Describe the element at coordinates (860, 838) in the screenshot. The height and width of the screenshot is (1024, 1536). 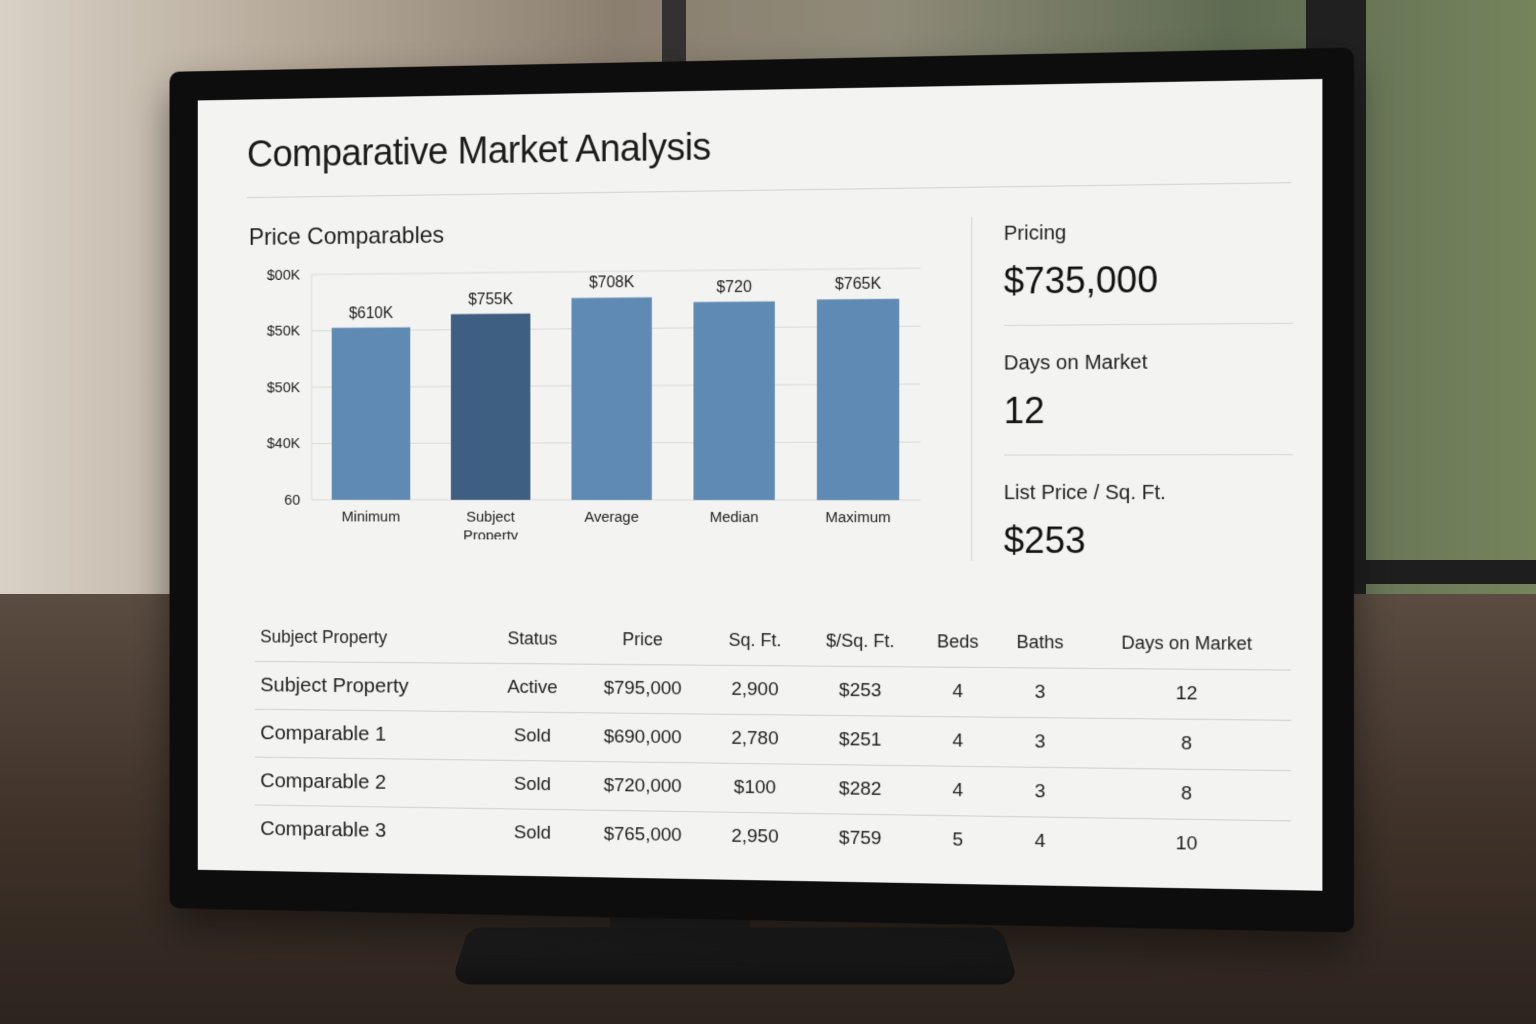
I see `cell-price-per-sqft: $759` at that location.